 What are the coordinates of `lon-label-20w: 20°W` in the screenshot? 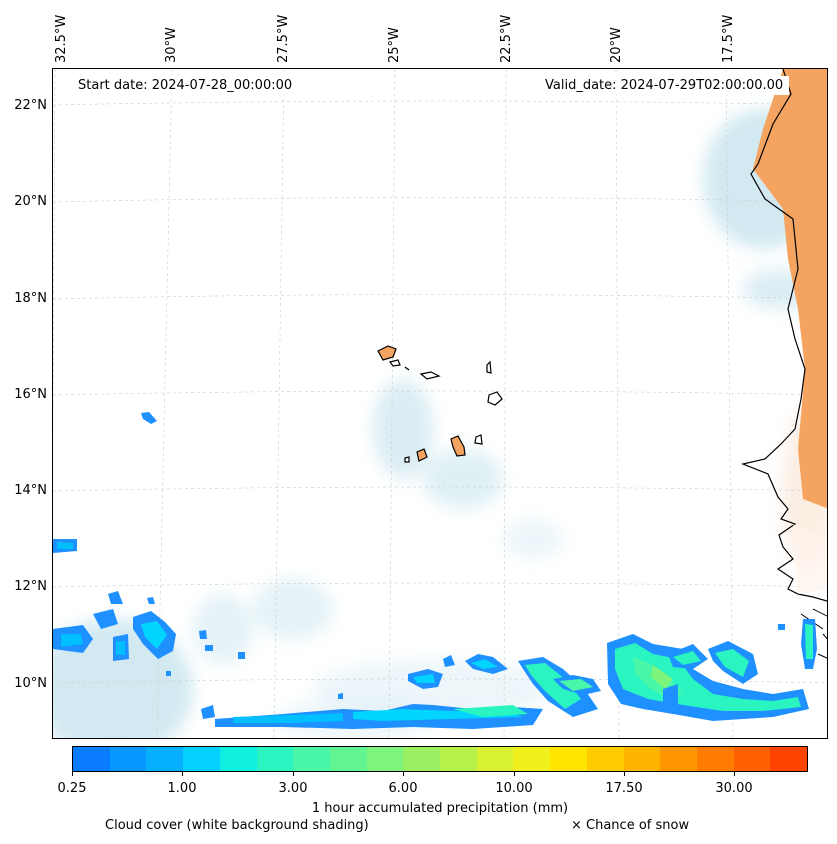 It's located at (616, 45).